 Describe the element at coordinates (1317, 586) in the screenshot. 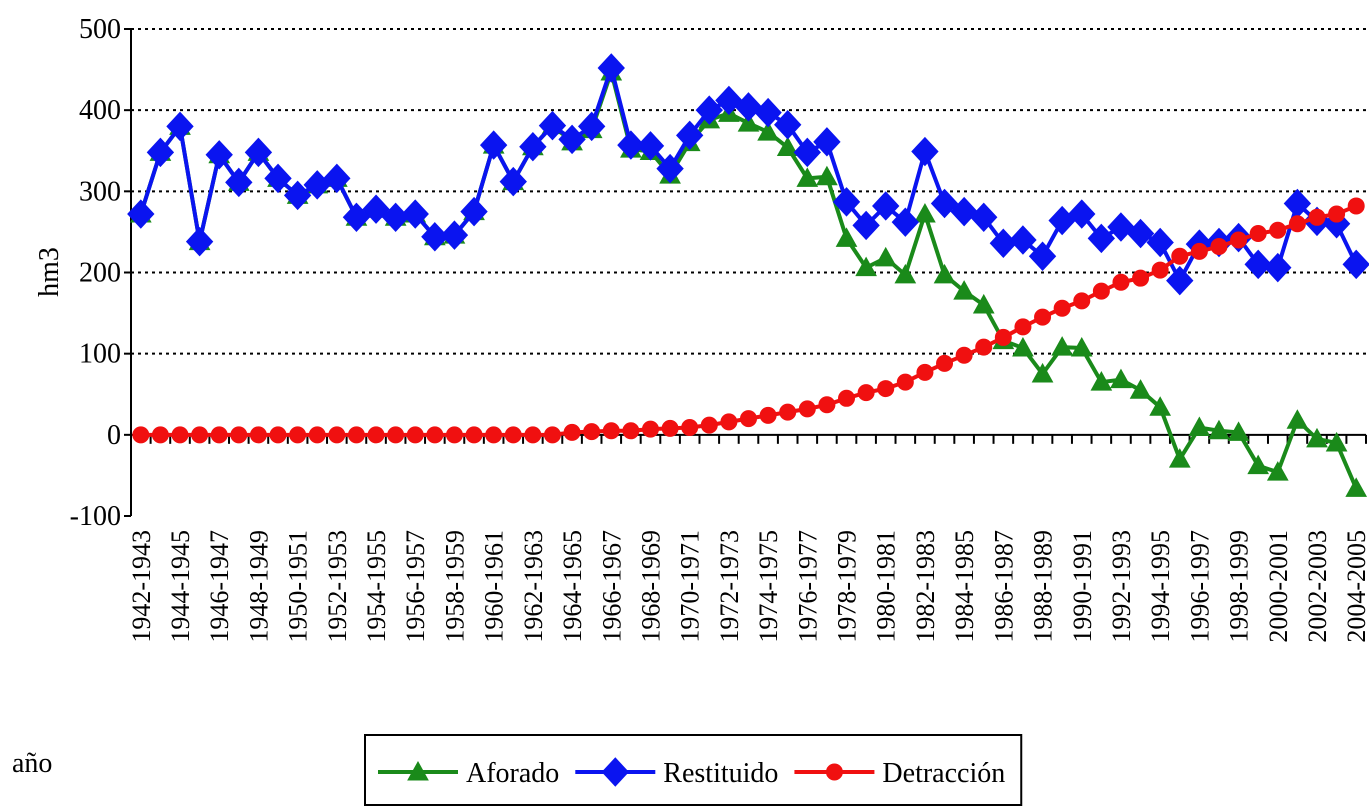

I see `x-tick-label: 2002-2003` at that location.